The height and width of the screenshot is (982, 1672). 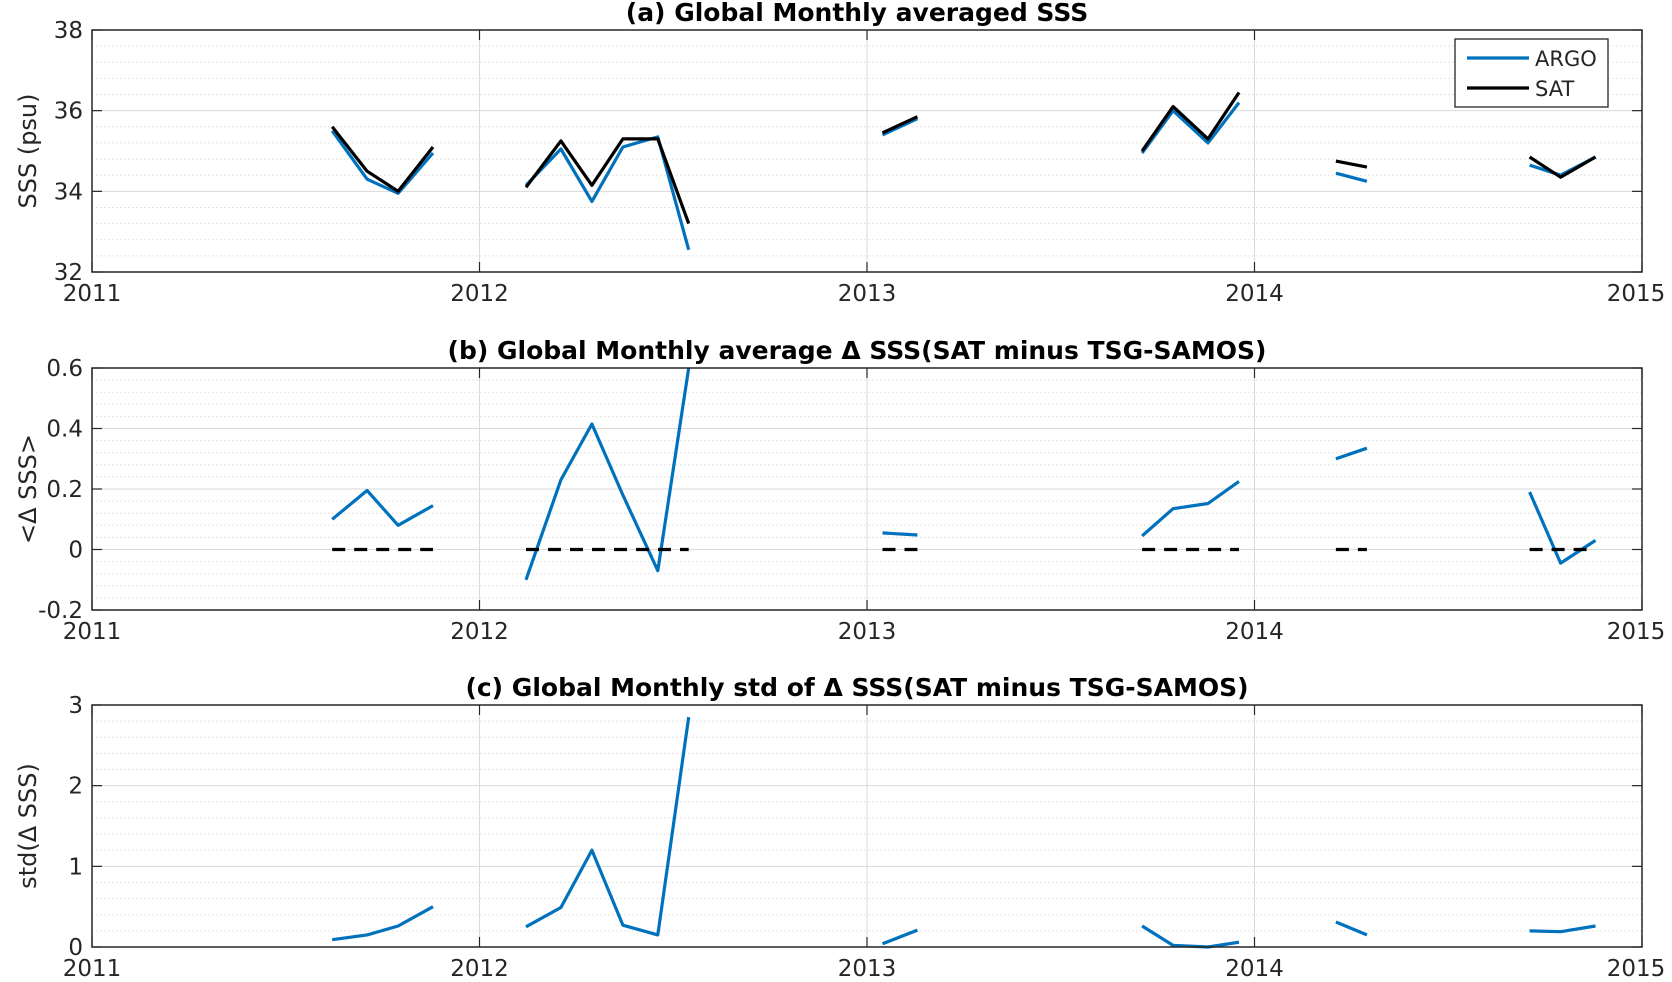 What do you see at coordinates (1554, 89) in the screenshot?
I see `legend-label: SAT` at bounding box center [1554, 89].